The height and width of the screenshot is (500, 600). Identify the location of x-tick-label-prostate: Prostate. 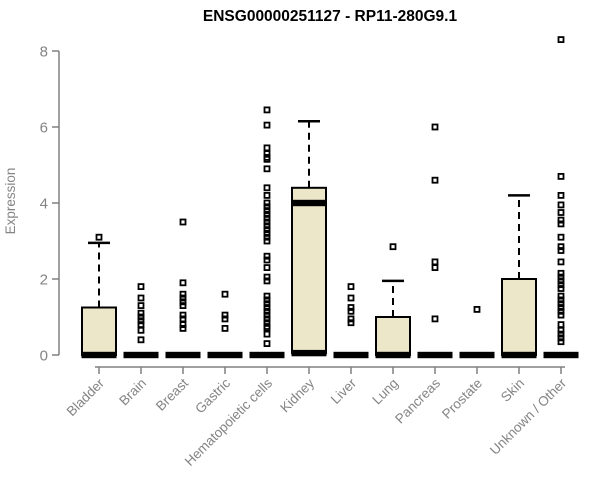
(462, 399).